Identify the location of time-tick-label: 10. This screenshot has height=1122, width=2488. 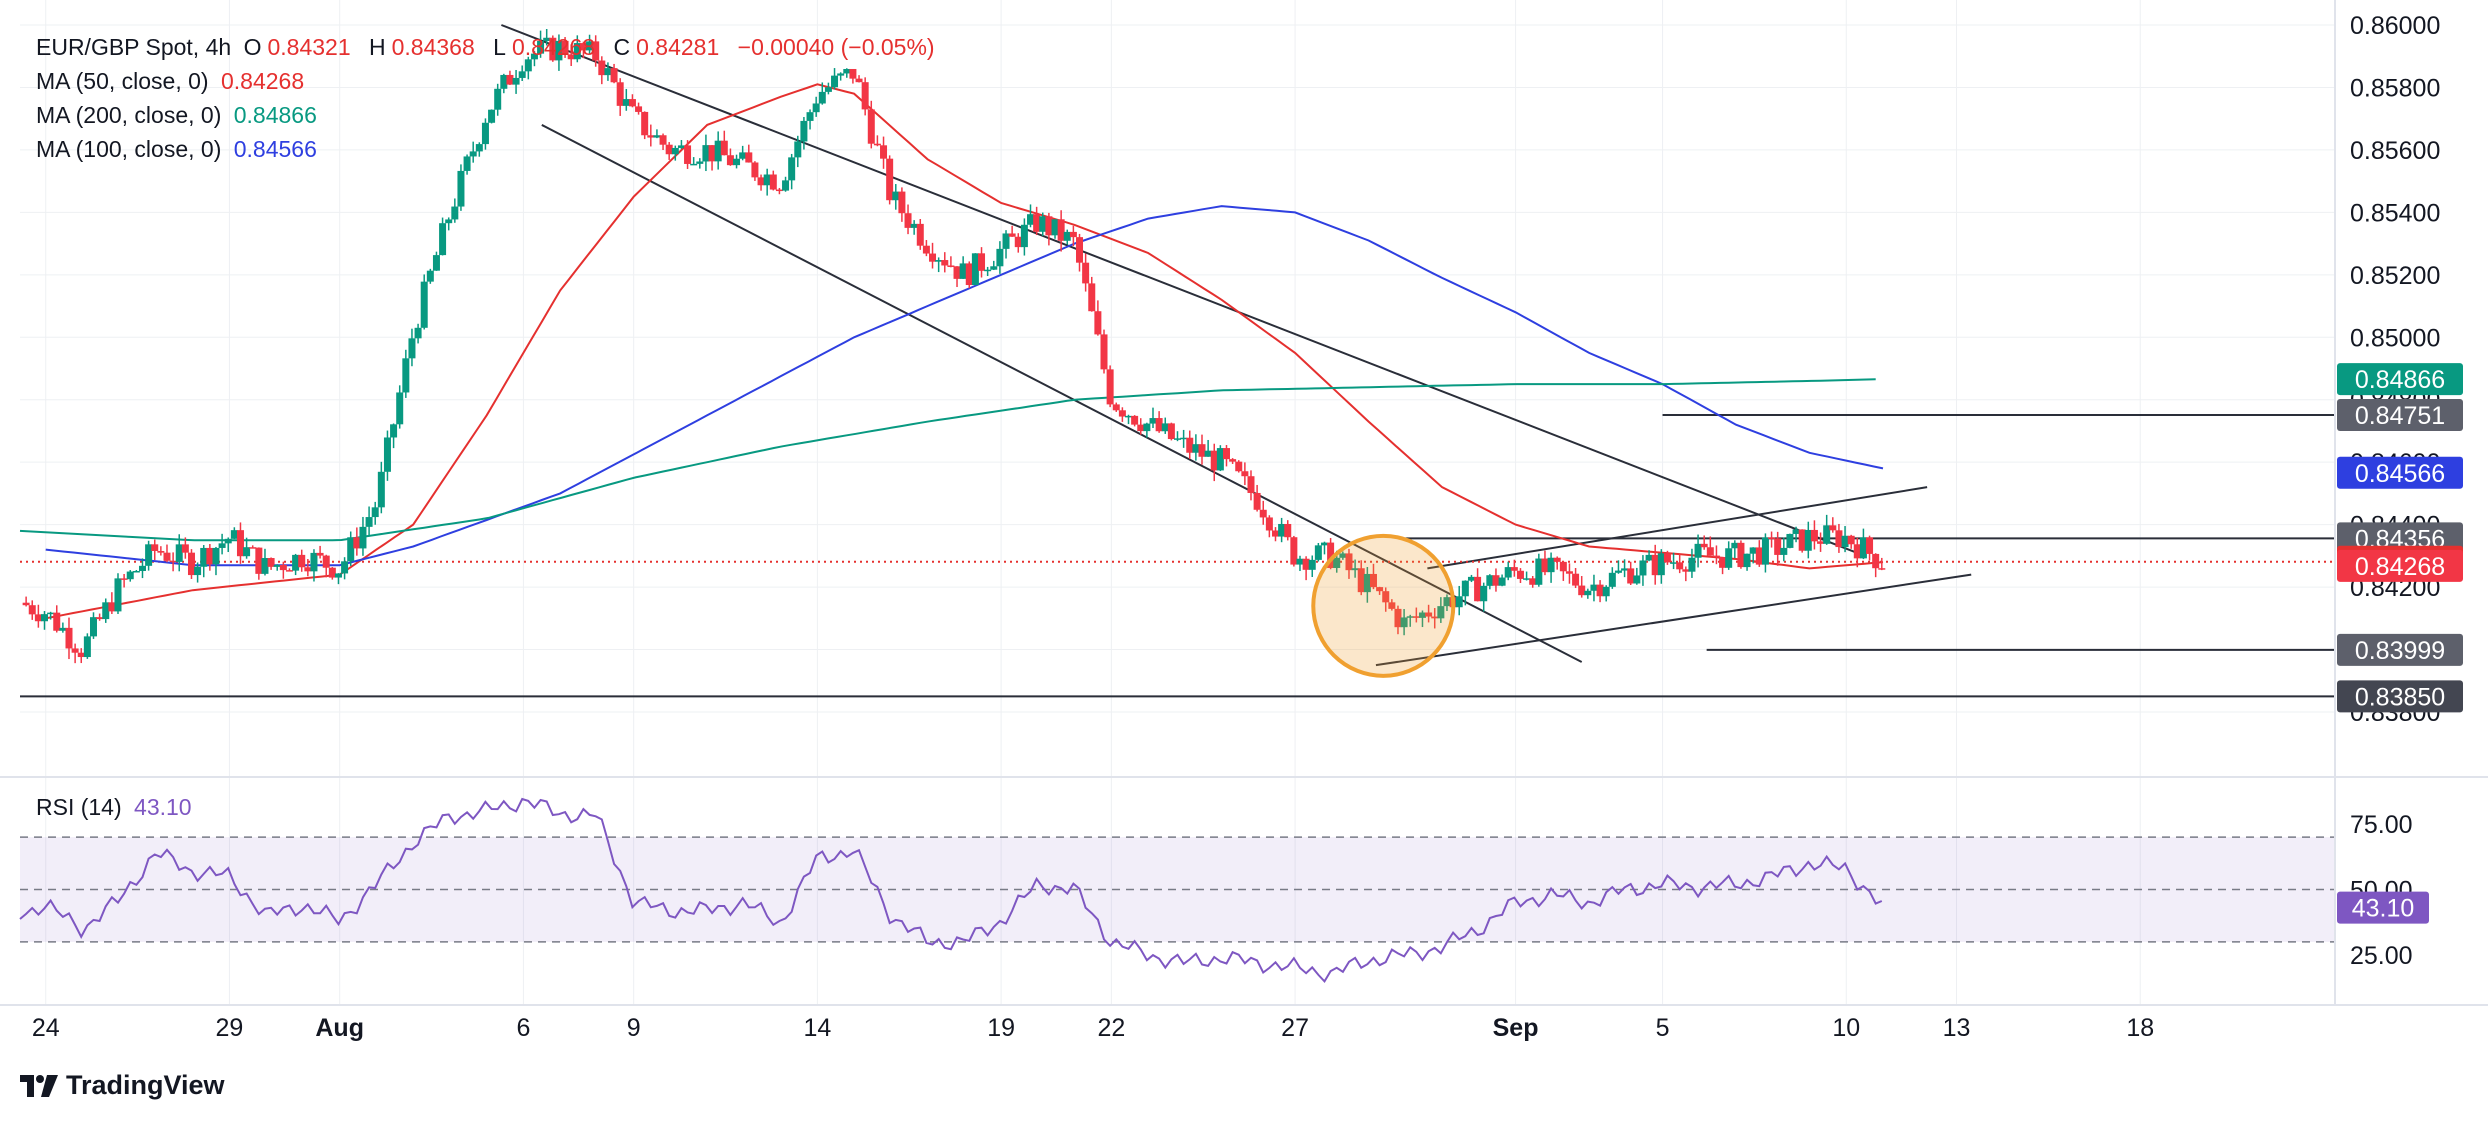
(1846, 1028).